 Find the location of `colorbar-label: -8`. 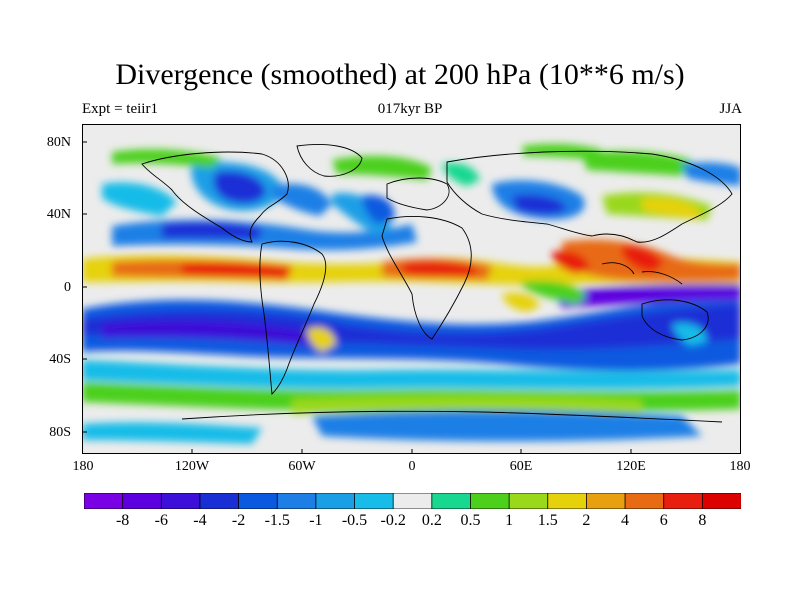

colorbar-label: -8 is located at coordinates (122, 520).